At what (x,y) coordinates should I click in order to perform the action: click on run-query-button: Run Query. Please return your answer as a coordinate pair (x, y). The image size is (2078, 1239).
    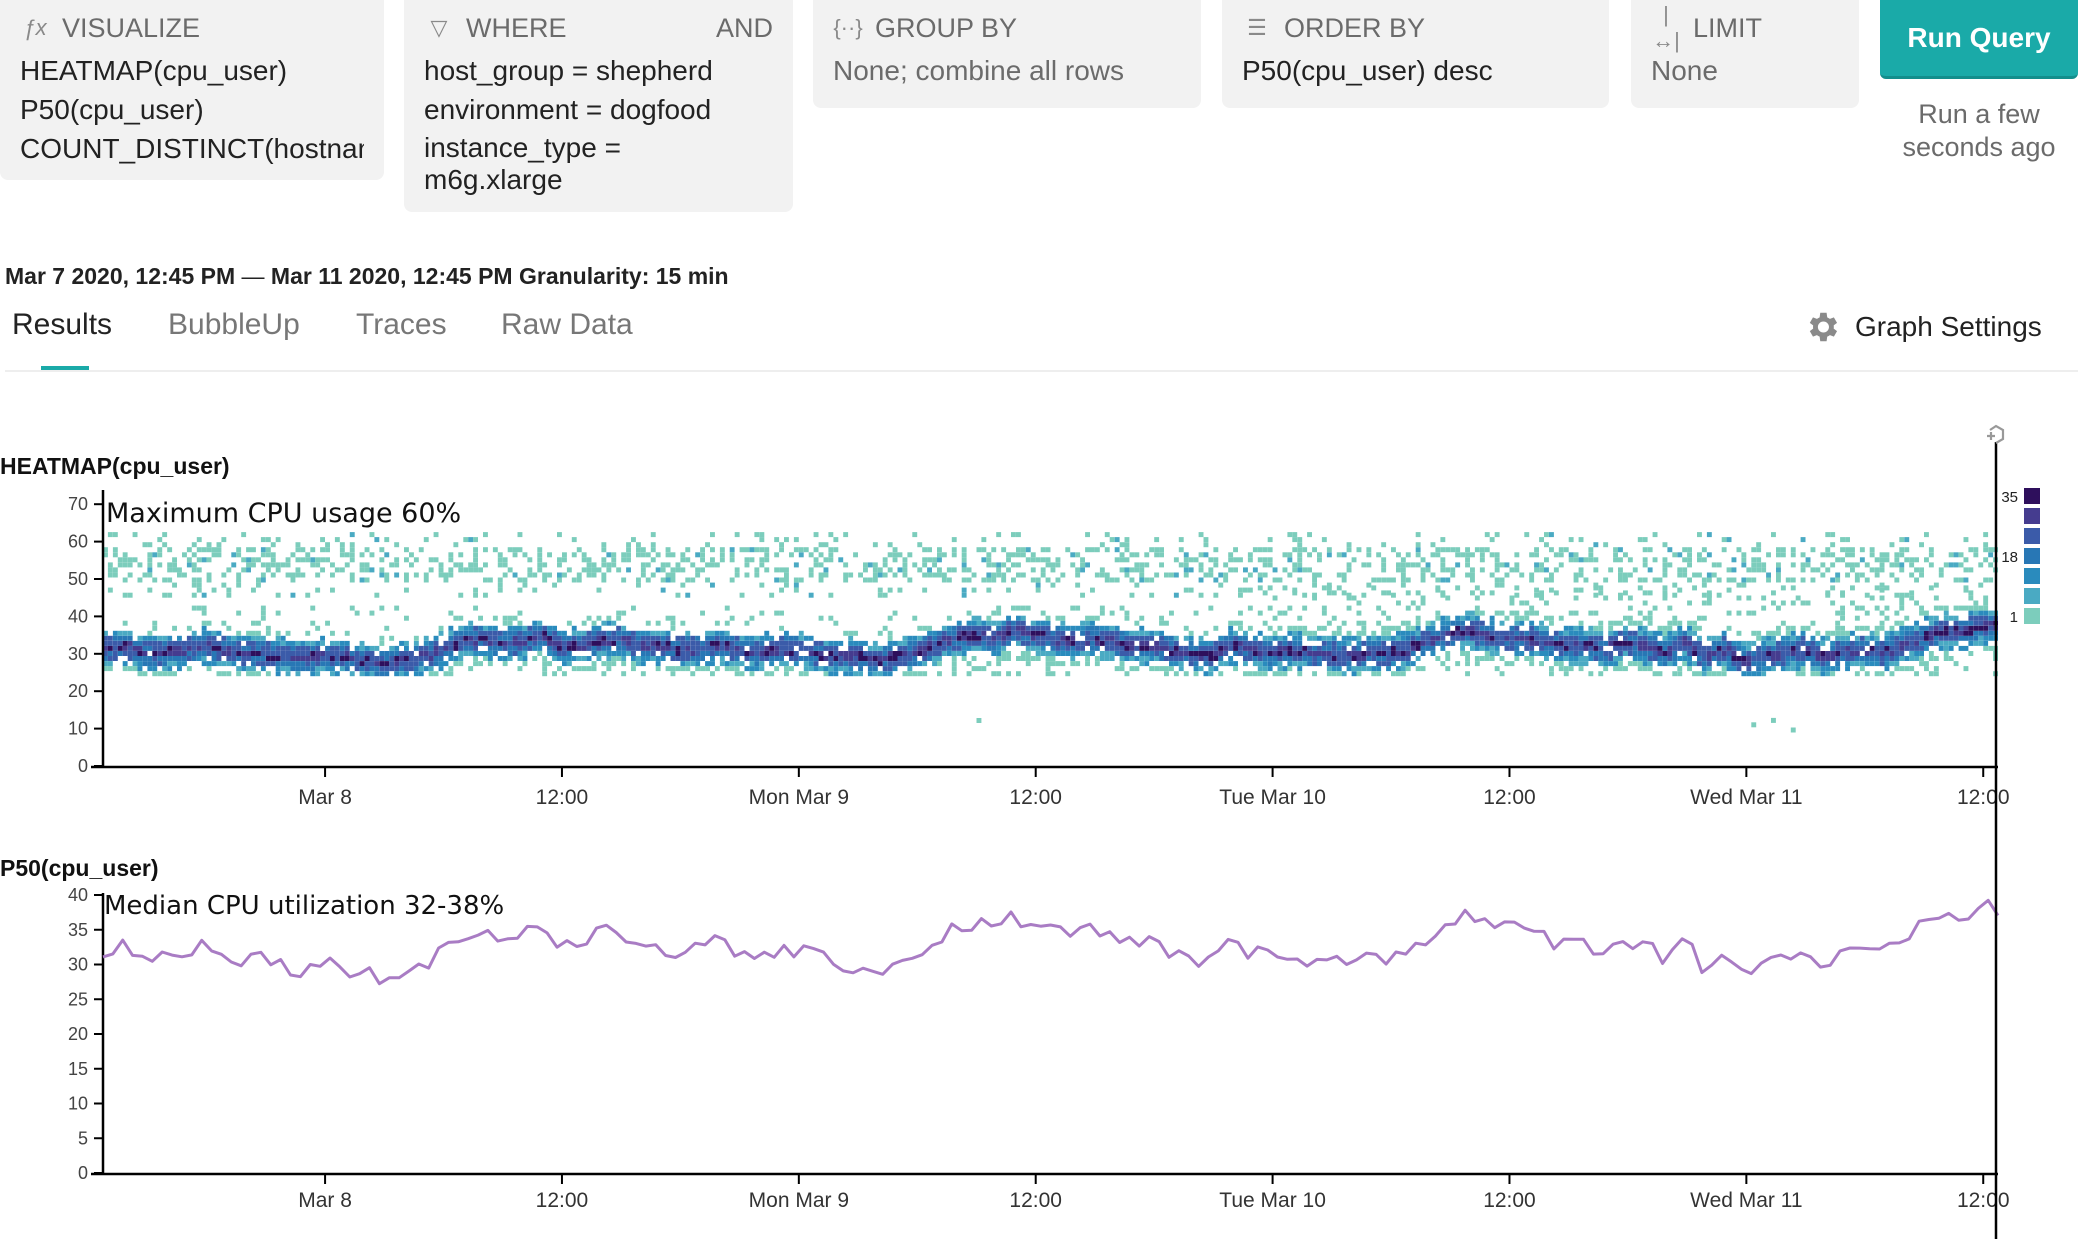
    Looking at the image, I should click on (1979, 39).